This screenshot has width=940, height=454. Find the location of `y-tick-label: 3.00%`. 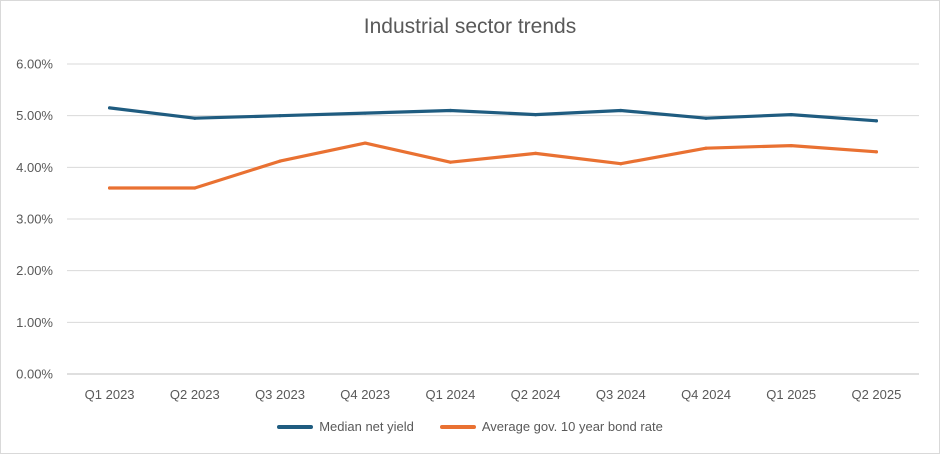

y-tick-label: 3.00% is located at coordinates (34, 219).